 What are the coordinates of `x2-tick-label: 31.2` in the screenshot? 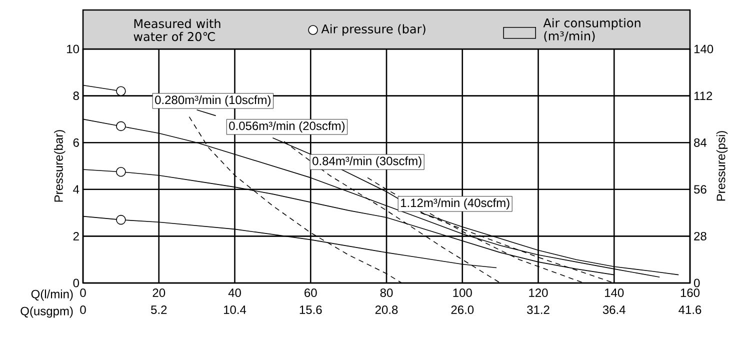 It's located at (538, 310).